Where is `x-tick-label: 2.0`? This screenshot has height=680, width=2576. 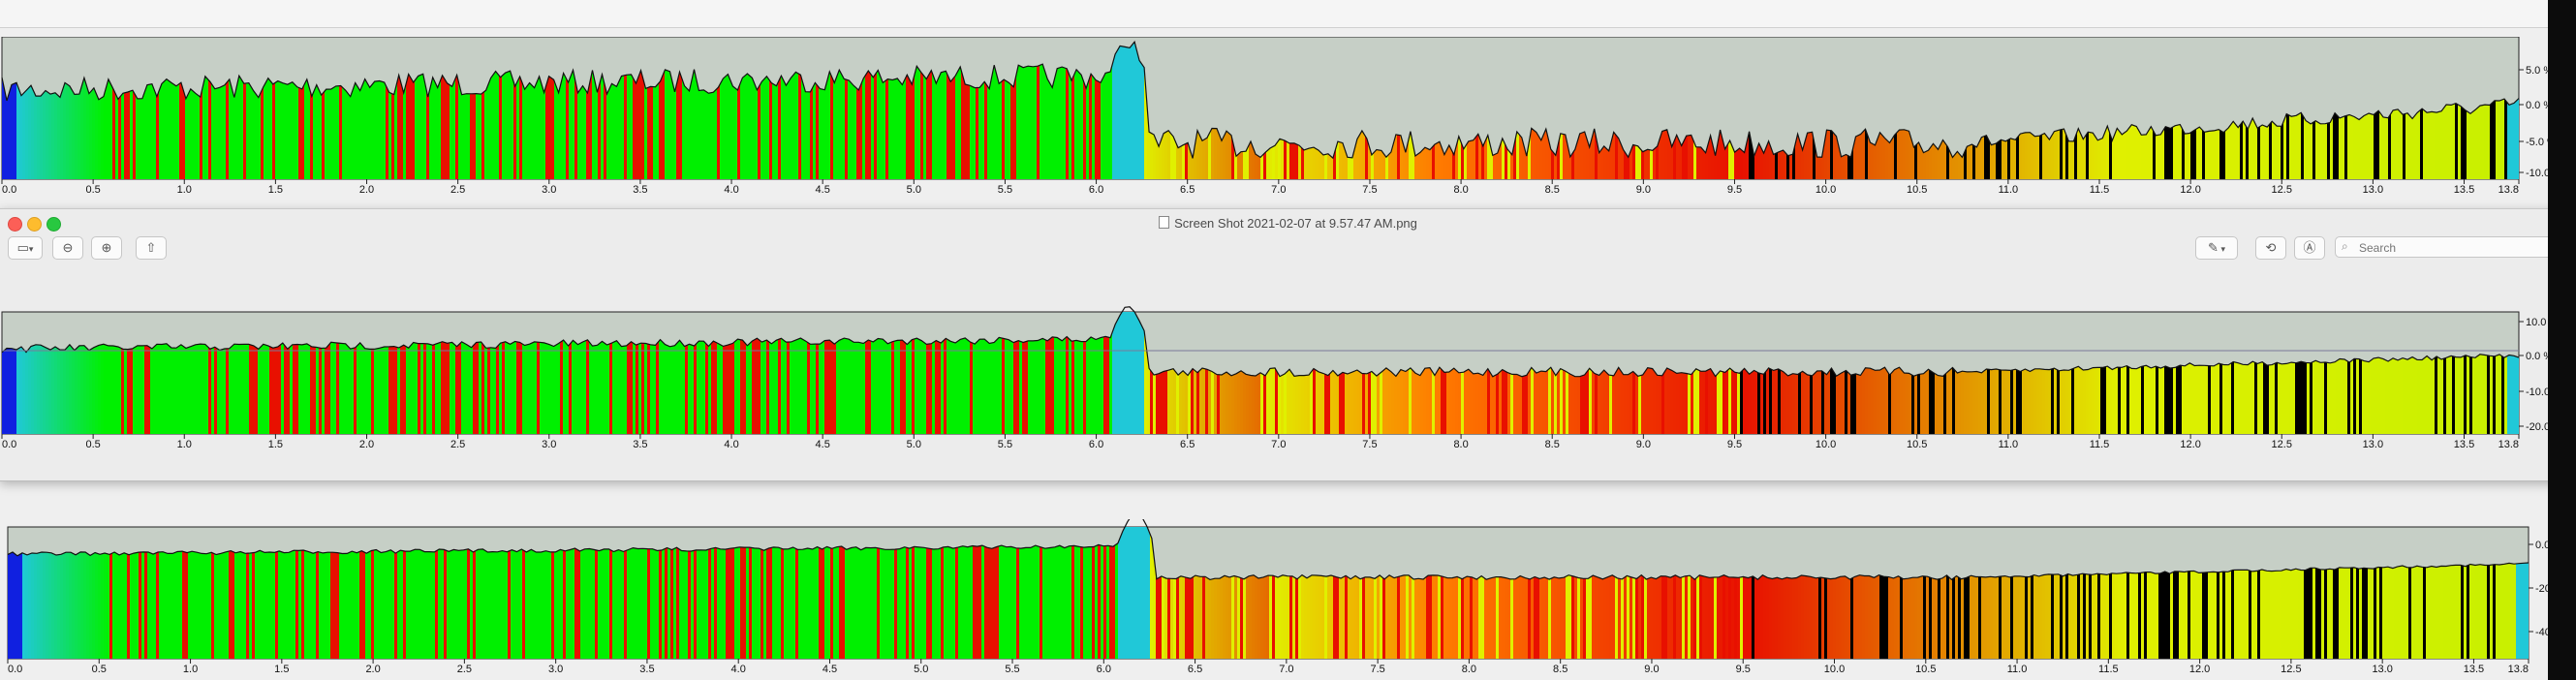
x-tick-label: 2.0 is located at coordinates (372, 669).